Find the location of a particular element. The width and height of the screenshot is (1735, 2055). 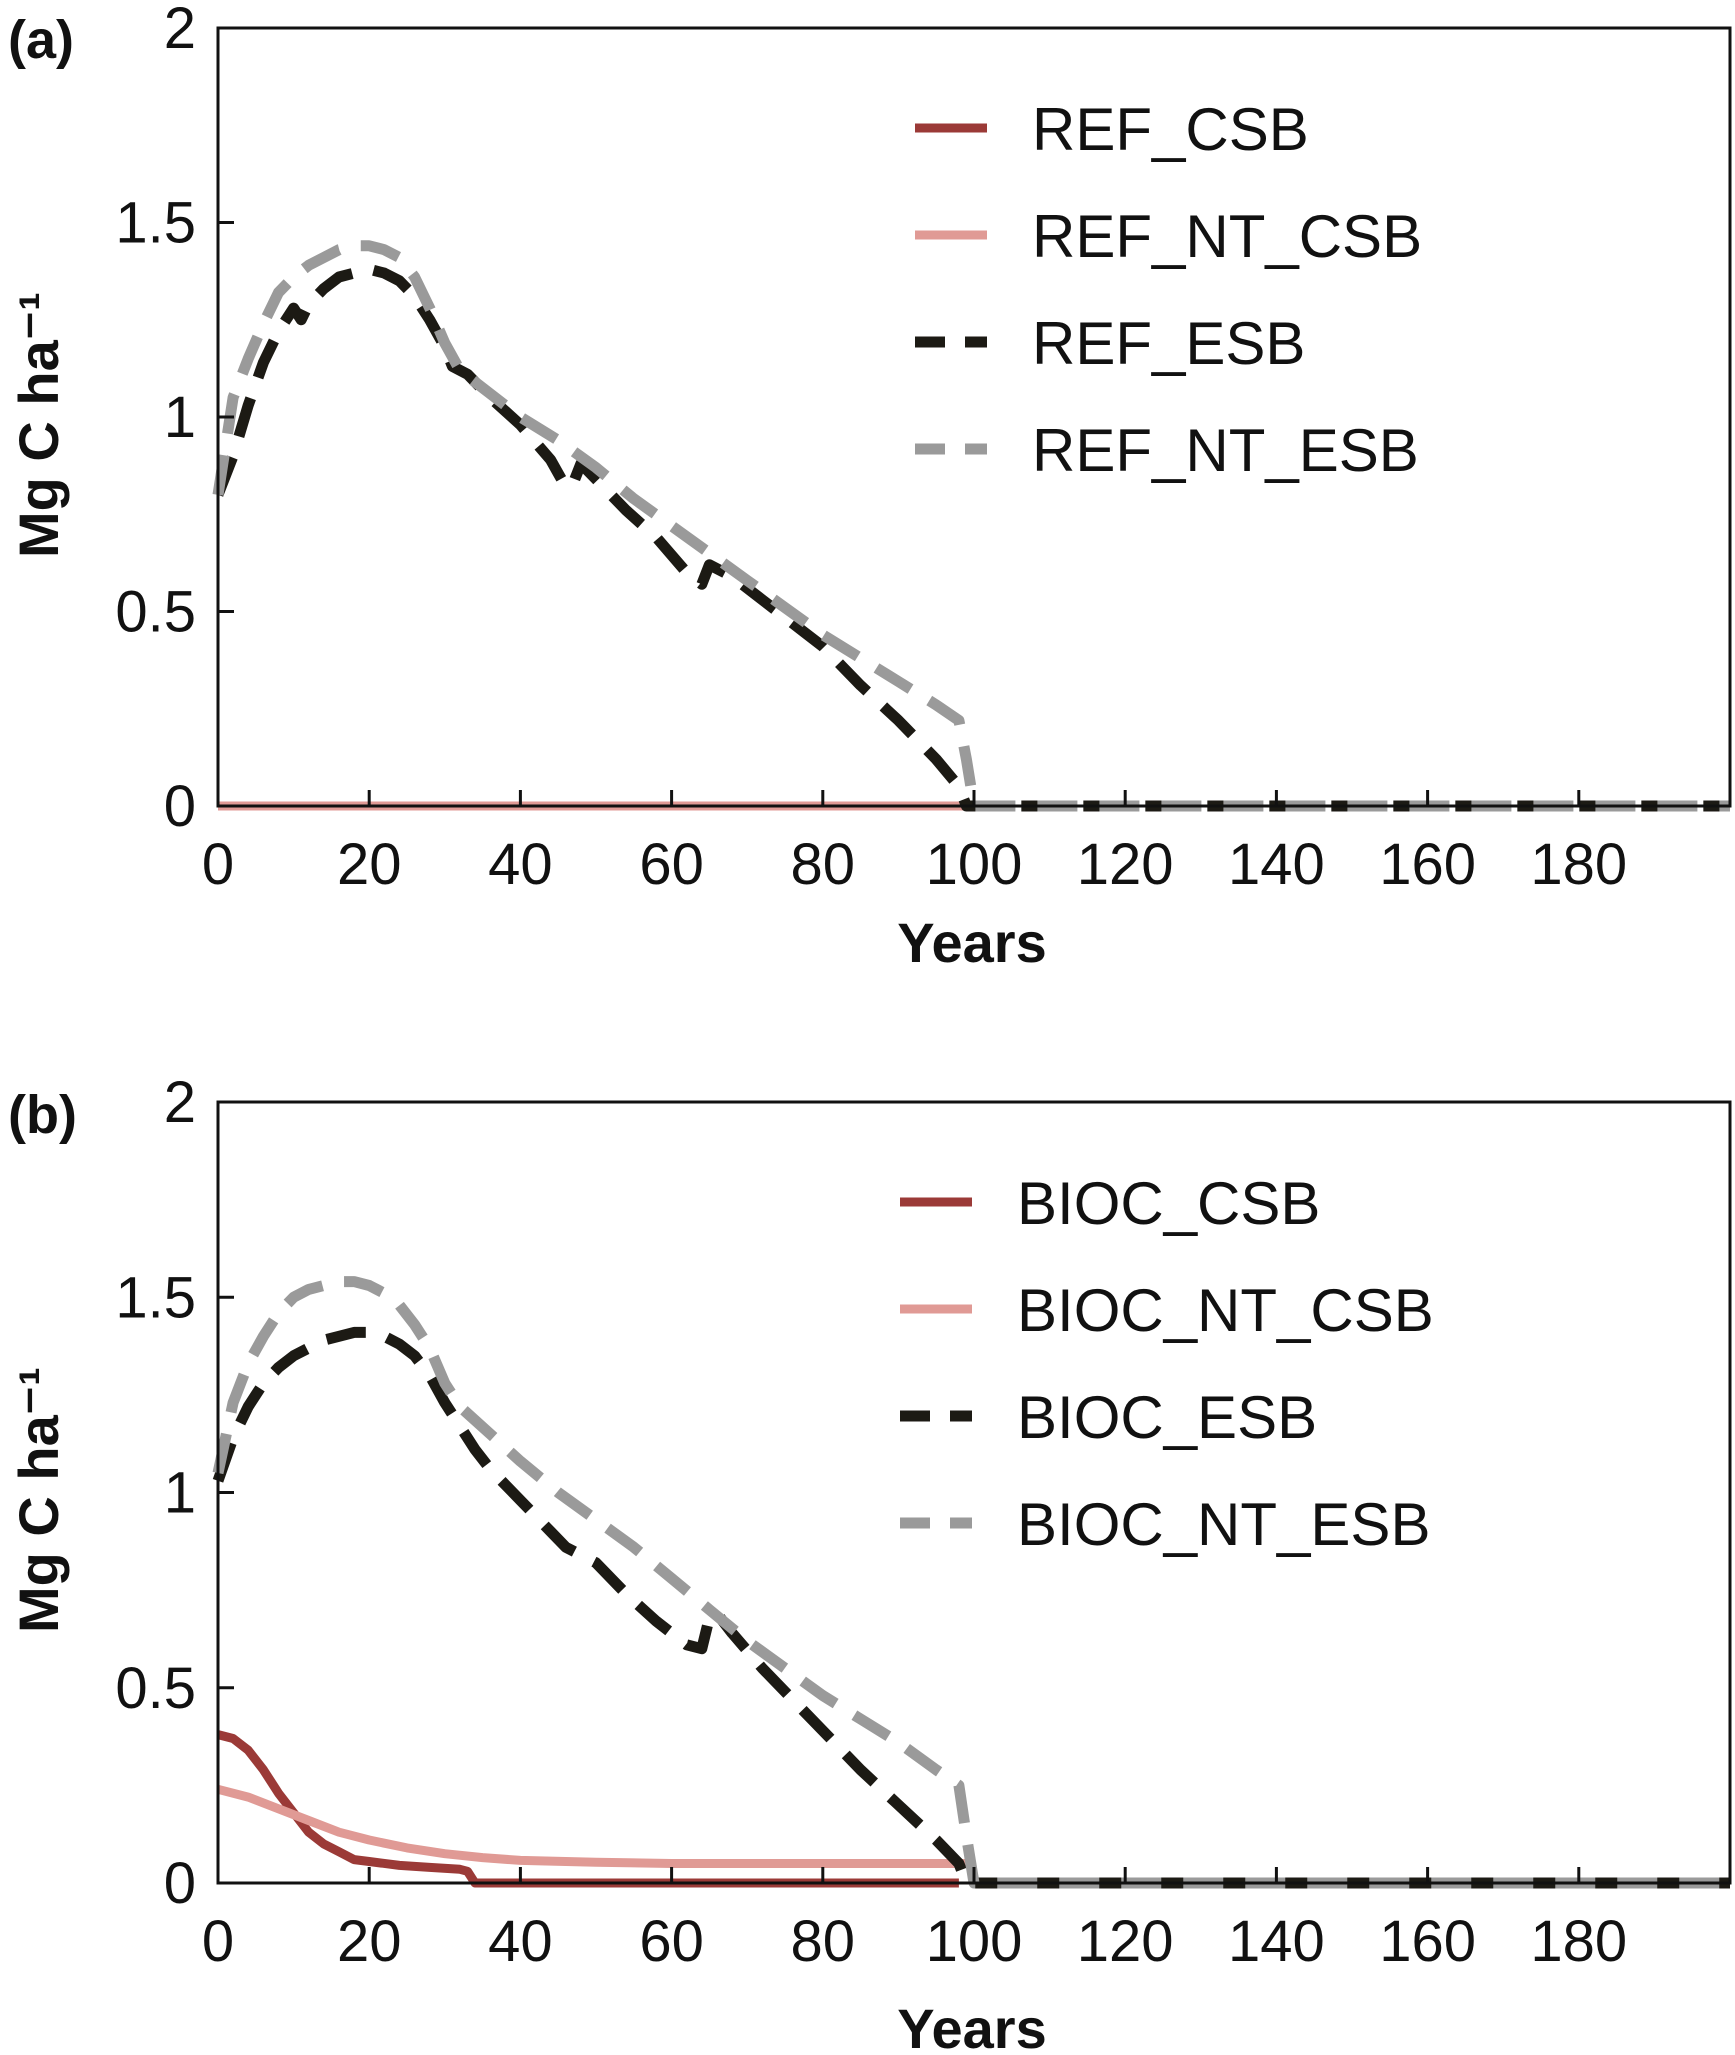

legend-label: REF_NT_ESB is located at coordinates (1225, 450).